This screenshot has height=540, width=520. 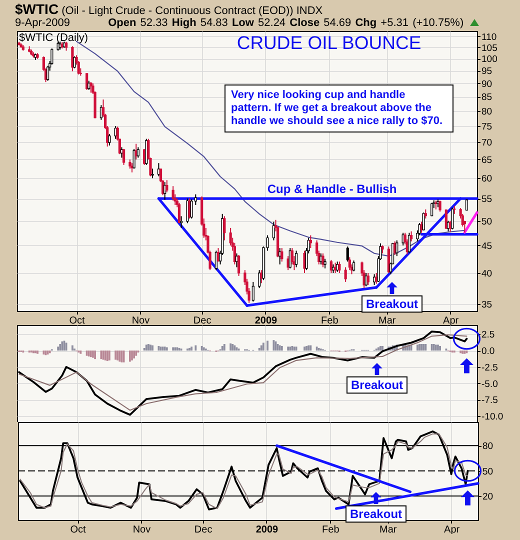 I want to click on annotation: Cup & Handle - Bullish, so click(x=332, y=189).